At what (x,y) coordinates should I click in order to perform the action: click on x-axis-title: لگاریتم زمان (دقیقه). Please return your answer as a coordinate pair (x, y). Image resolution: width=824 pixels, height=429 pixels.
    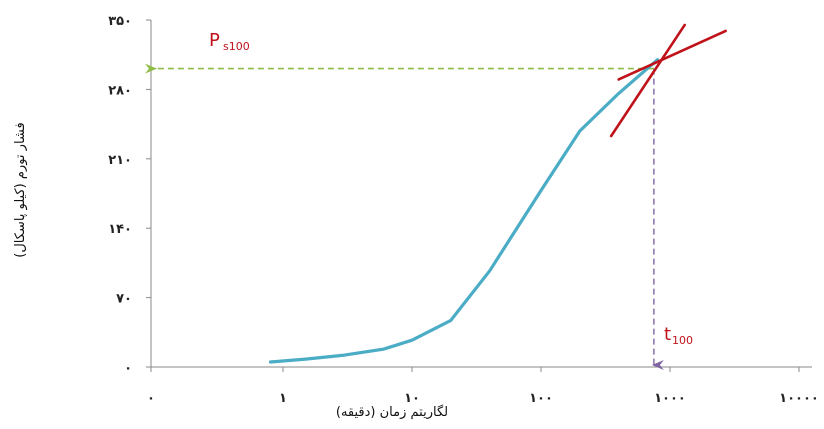
    Looking at the image, I should click on (392, 412).